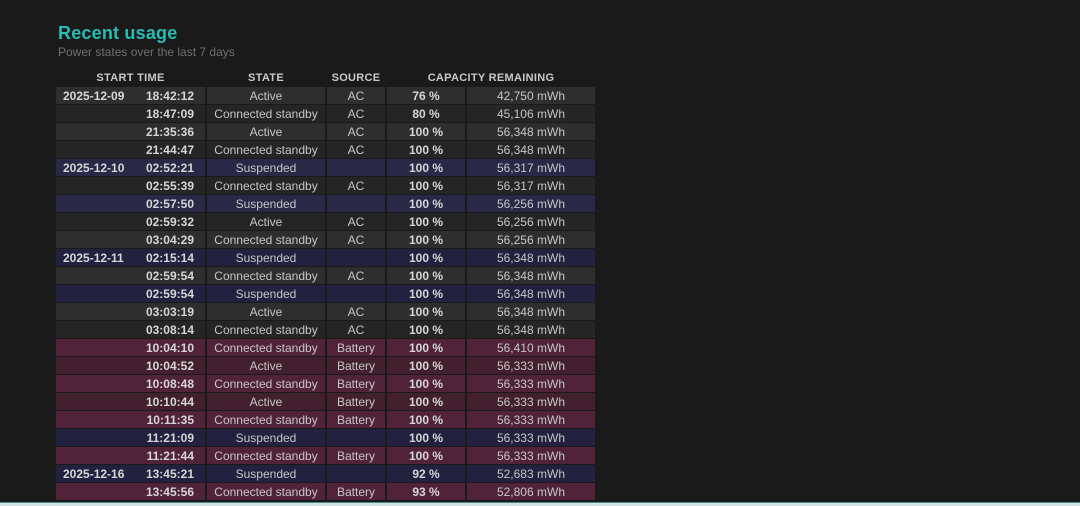 Image resolution: width=1080 pixels, height=506 pixels. What do you see at coordinates (531, 95) in the screenshot?
I see `cell-capacity-mwh: 42,750 mWh` at bounding box center [531, 95].